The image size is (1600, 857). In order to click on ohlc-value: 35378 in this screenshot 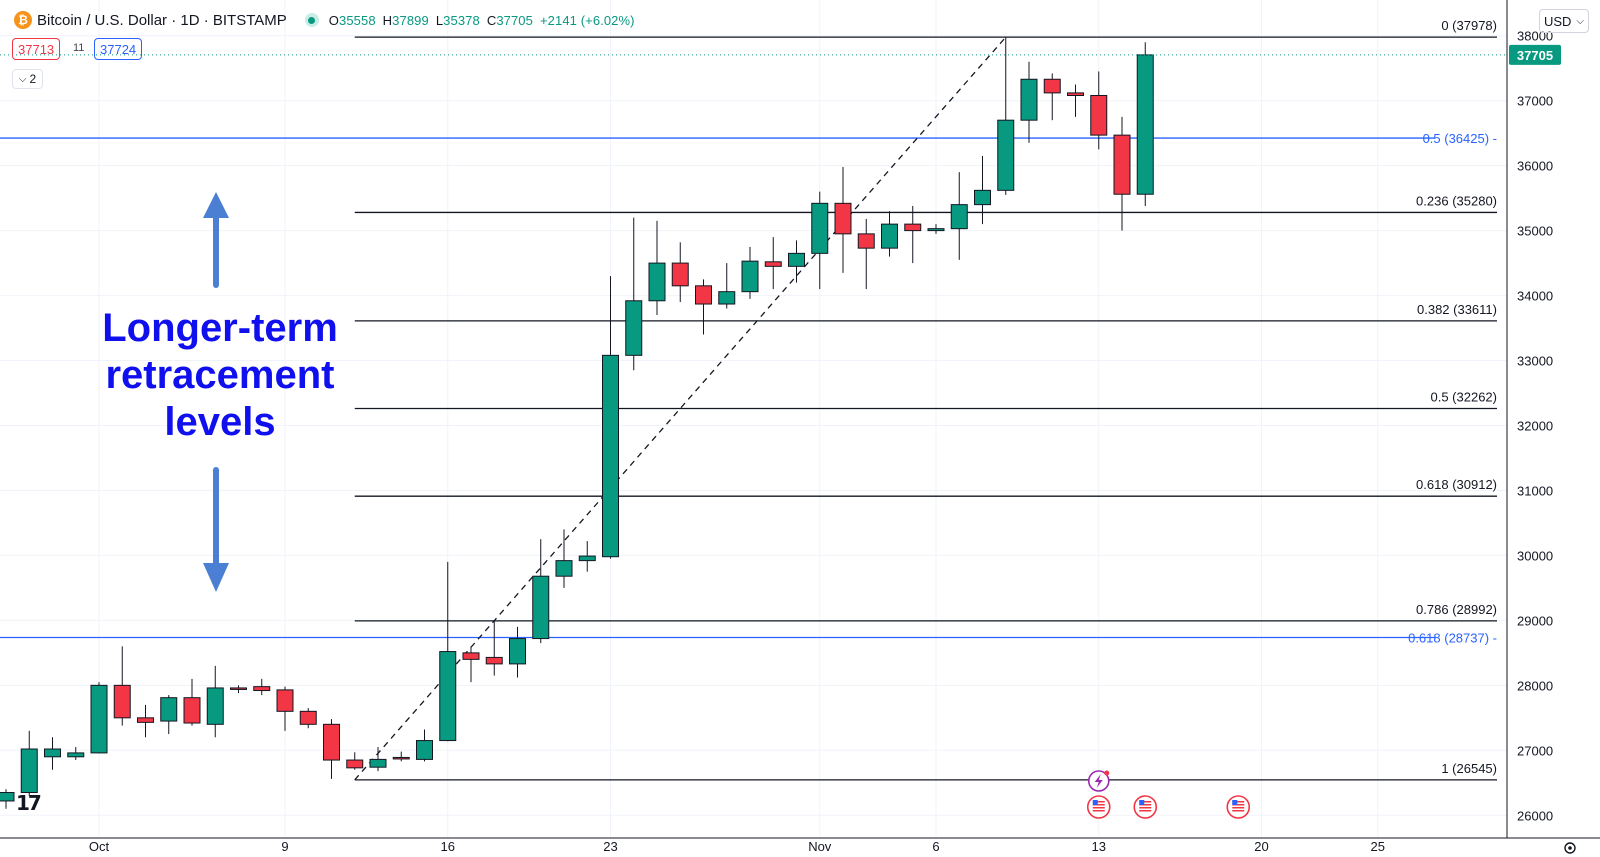, I will do `click(461, 20)`.